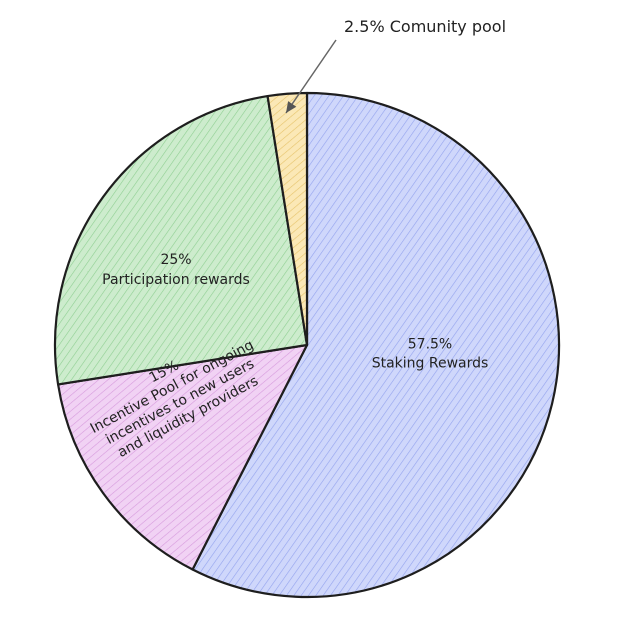  What do you see at coordinates (430, 354) in the screenshot?
I see `pie-label-staking-rewards: 57.5% Staking Rewards` at bounding box center [430, 354].